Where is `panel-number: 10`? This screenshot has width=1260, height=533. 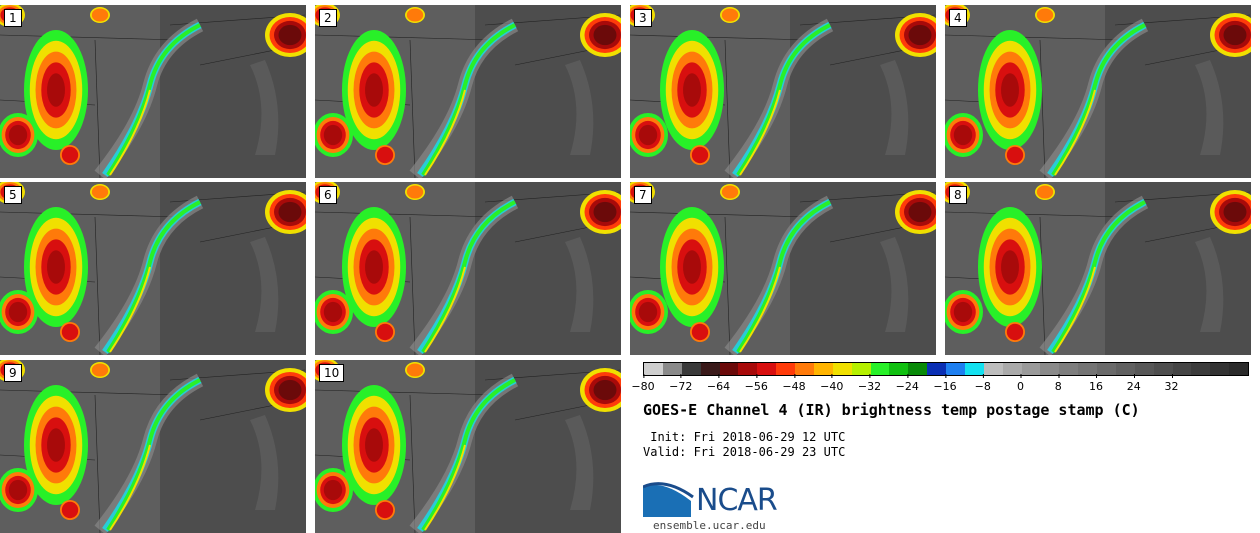
panel-number: 10 is located at coordinates (332, 373).